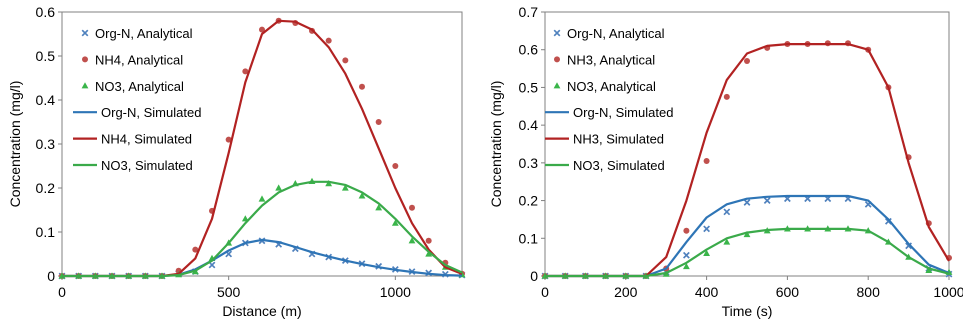 This screenshot has width=963, height=322. What do you see at coordinates (139, 59) in the screenshot?
I see `legend-entry: NH4, Analytical` at bounding box center [139, 59].